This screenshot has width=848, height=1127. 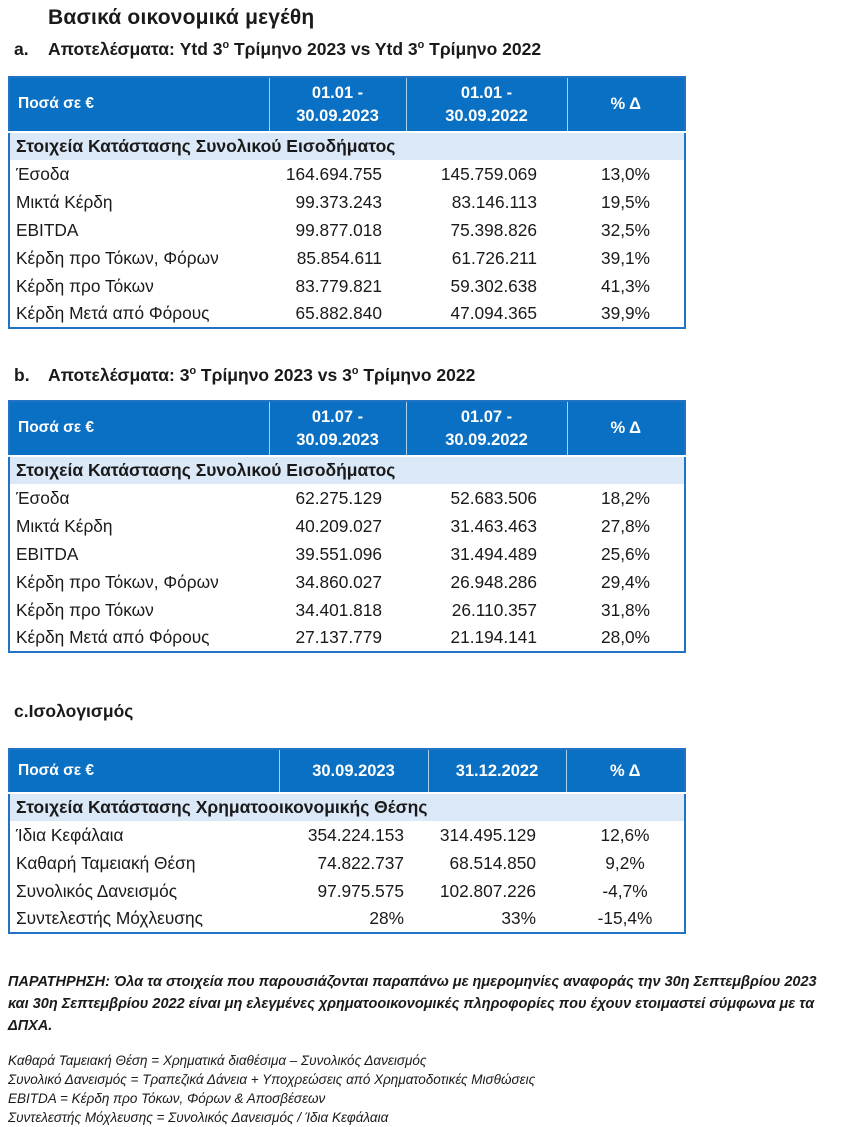 I want to click on delta-value: -15,4%, so click(x=625, y=918).